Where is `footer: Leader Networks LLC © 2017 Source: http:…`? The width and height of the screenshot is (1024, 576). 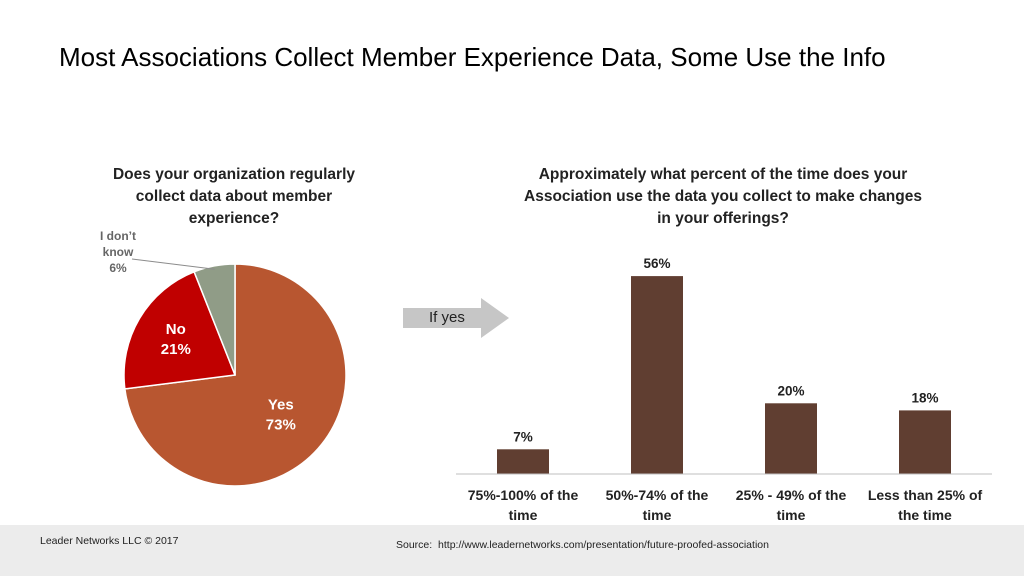
footer: Leader Networks LLC © 2017 Source: http:… is located at coordinates (512, 550).